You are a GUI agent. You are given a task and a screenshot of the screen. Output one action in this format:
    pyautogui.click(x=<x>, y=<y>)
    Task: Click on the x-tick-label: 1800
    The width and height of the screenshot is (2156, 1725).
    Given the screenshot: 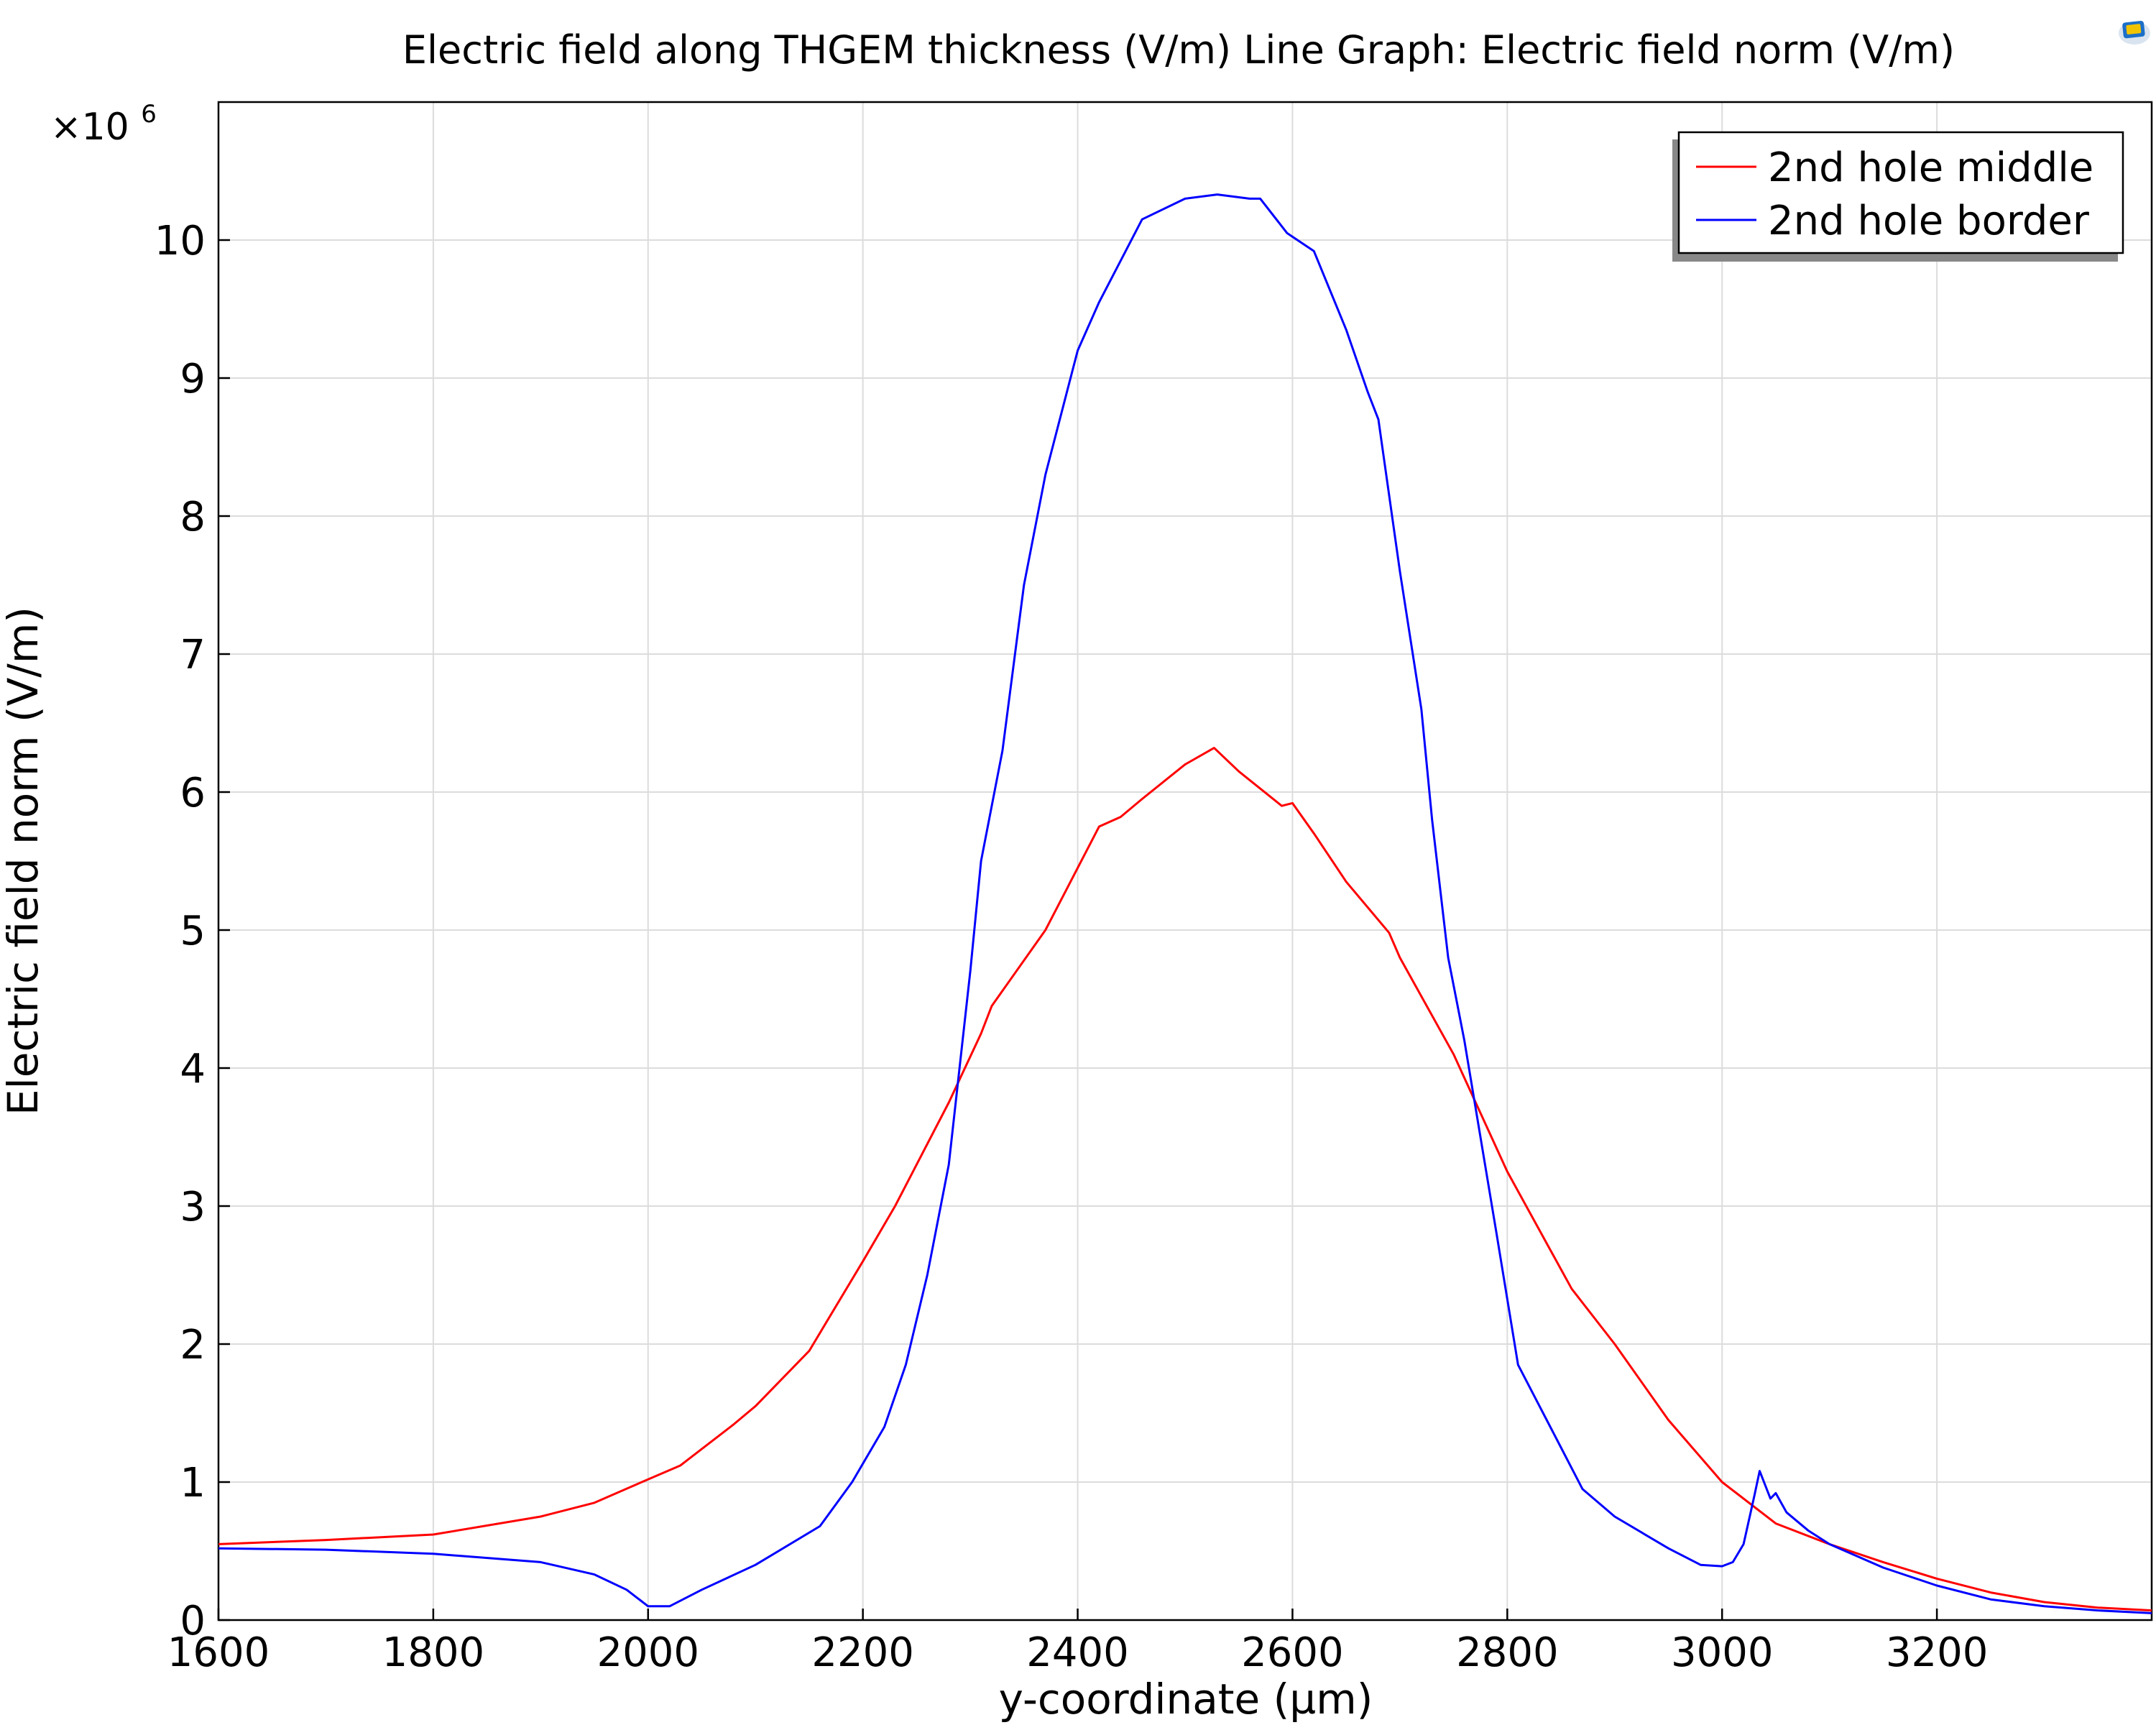 What is the action you would take?
    pyautogui.click(x=434, y=1652)
    